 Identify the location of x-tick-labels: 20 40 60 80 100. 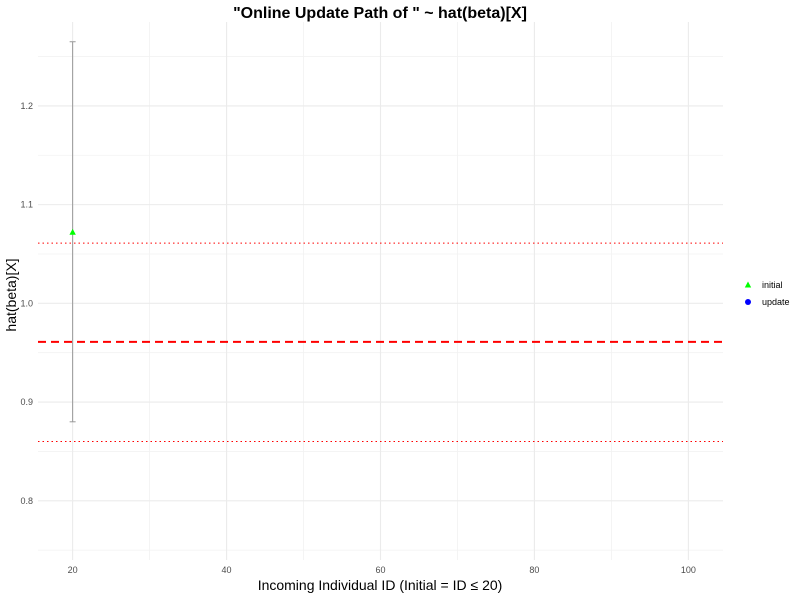
(382, 570).